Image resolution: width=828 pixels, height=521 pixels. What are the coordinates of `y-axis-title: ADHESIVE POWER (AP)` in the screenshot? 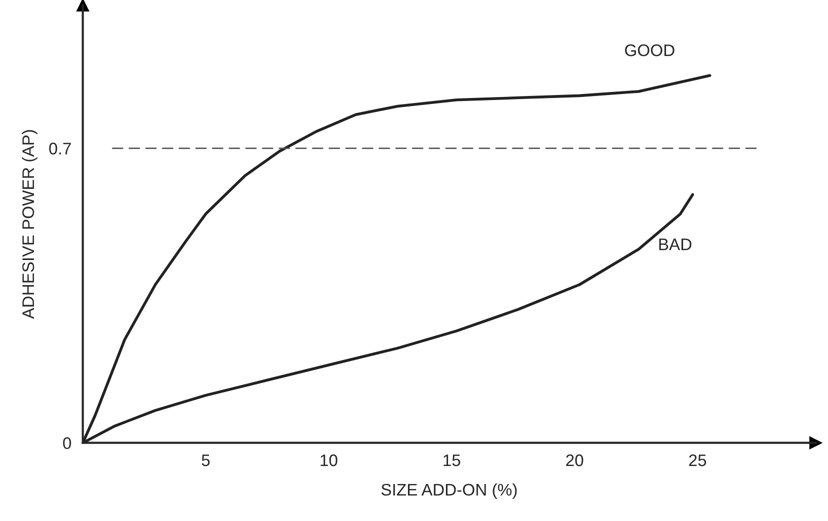 It's located at (30, 224).